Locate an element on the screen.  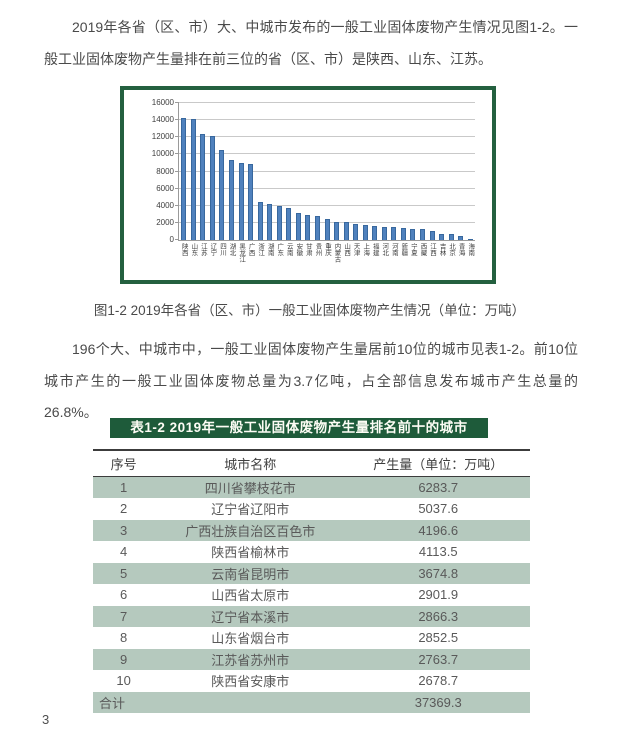
cell-rank: 2 is located at coordinates (123, 509).